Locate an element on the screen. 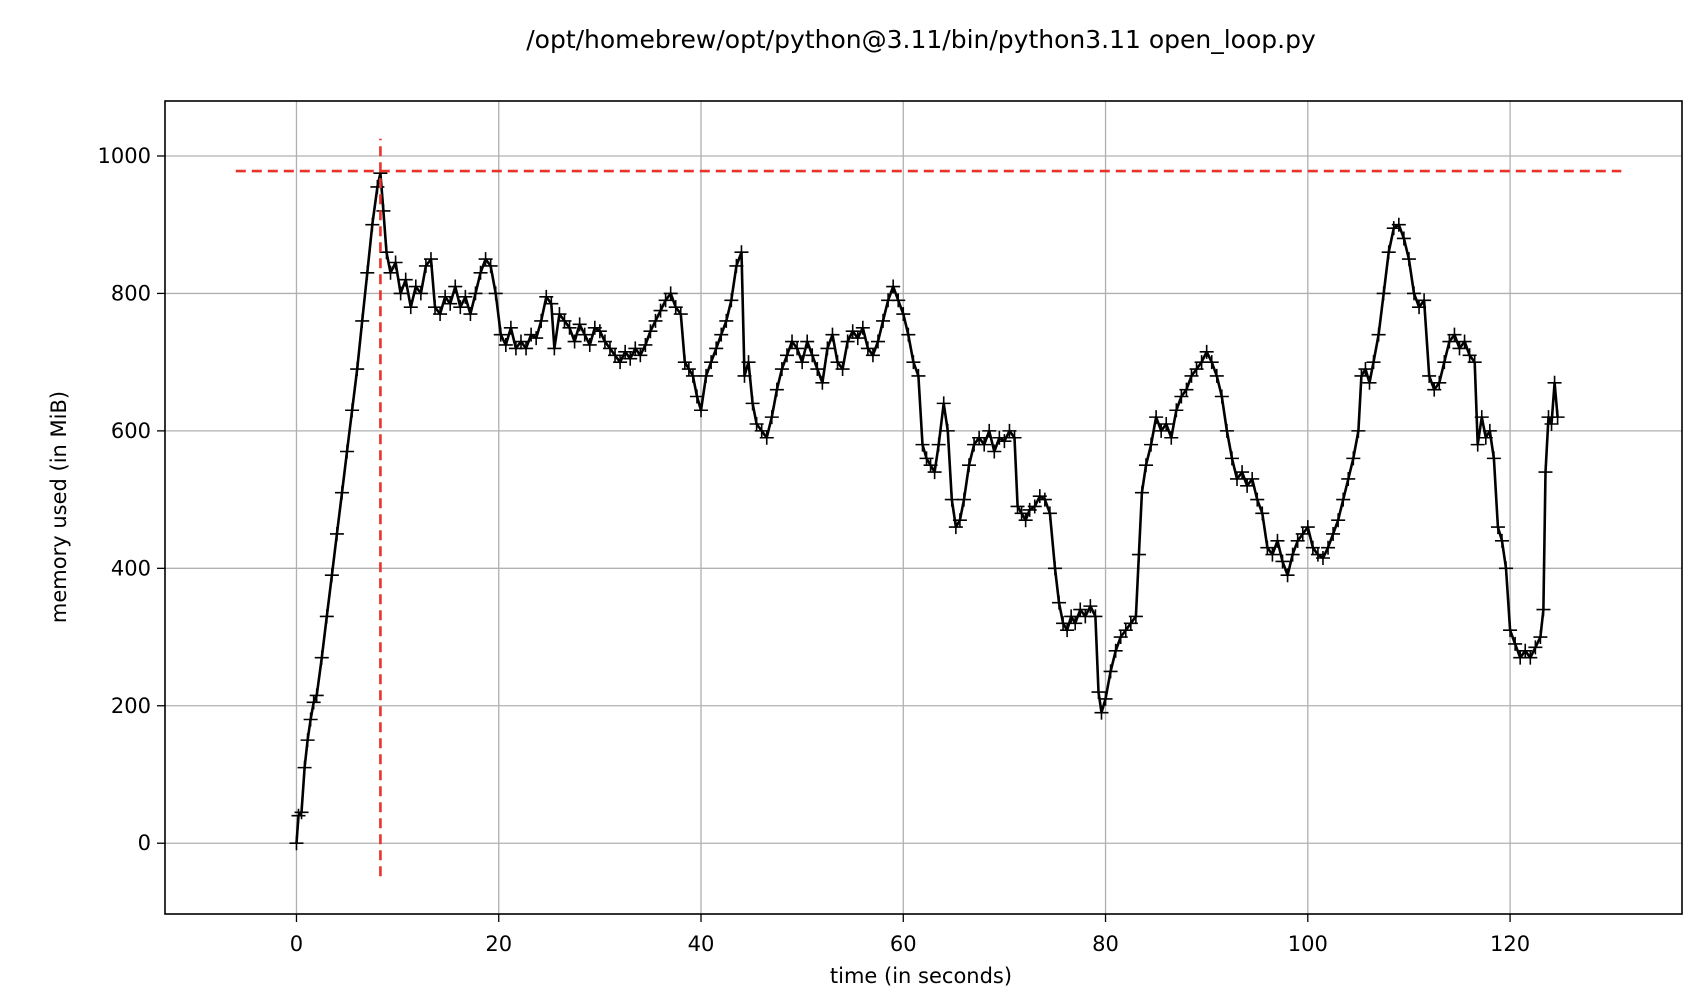 The image size is (1690, 992). y-tick-label: 400 is located at coordinates (131, 568).